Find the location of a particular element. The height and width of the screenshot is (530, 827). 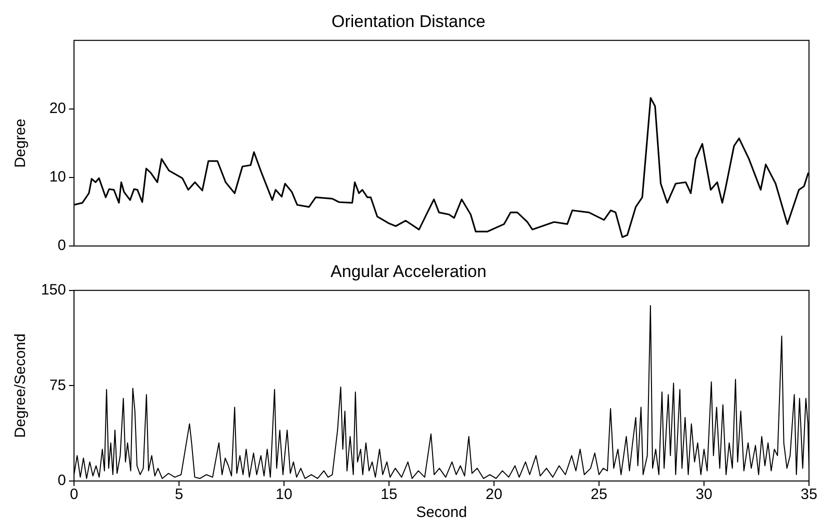

y-axis-title: Degree is located at coordinates (21, 143).